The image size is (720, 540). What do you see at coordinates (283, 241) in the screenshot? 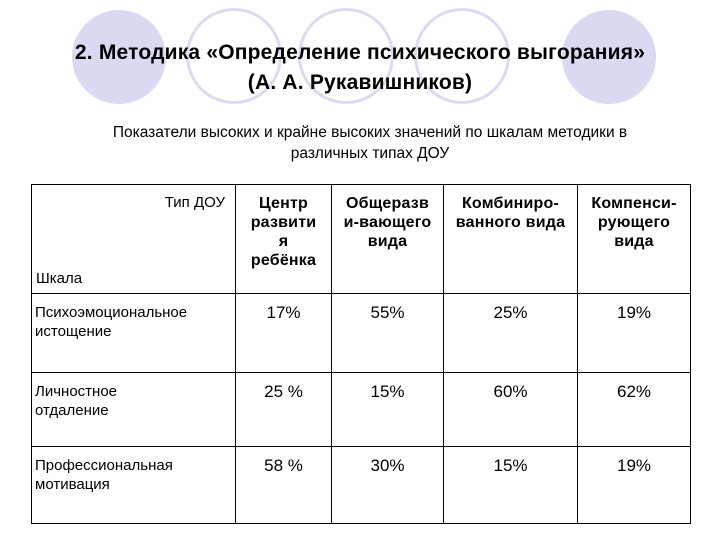
I see `header-line: я` at bounding box center [283, 241].